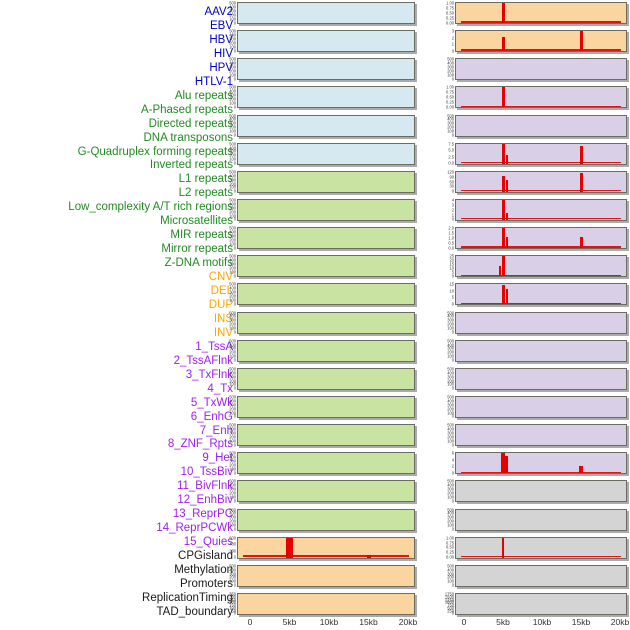 This screenshot has height=630, width=630. I want to click on y-tick-label: 1.0, so click(451, 238).